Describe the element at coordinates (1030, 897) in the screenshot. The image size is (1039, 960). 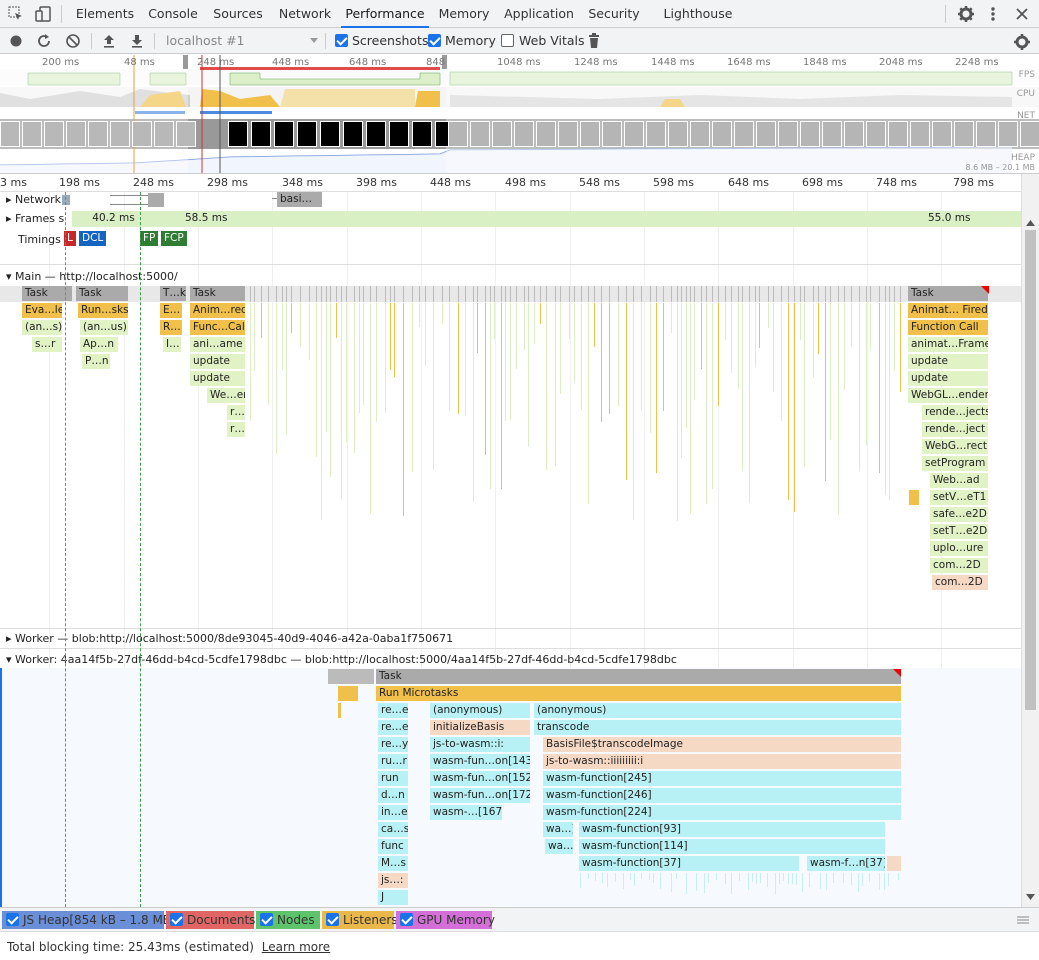
I see `scroll-down-arrow-icon` at that location.